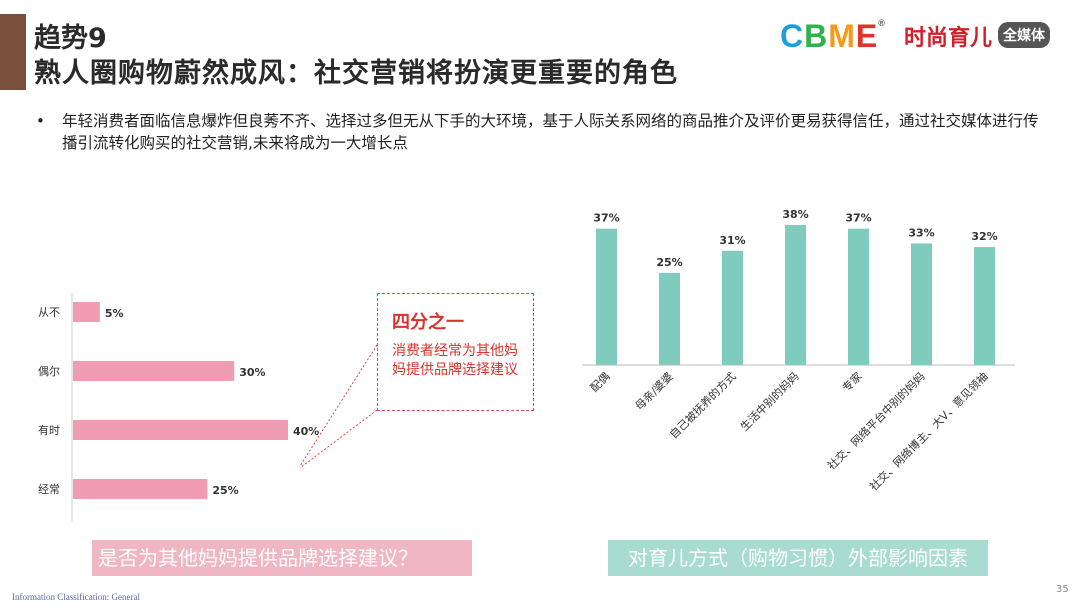 The height and width of the screenshot is (608, 1080). Describe the element at coordinates (70, 38) in the screenshot. I see `slide-title-trend: 趋势9` at that location.